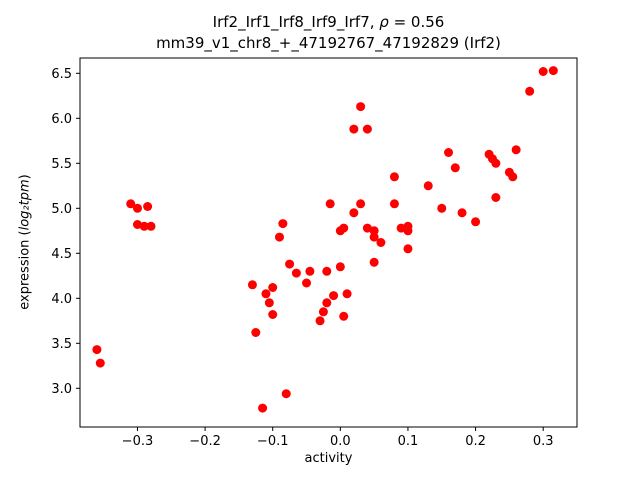 Image resolution: width=640 pixels, height=480 pixels. Describe the element at coordinates (384, 22) in the screenshot. I see `title-rho-symbol: ρ` at that location.